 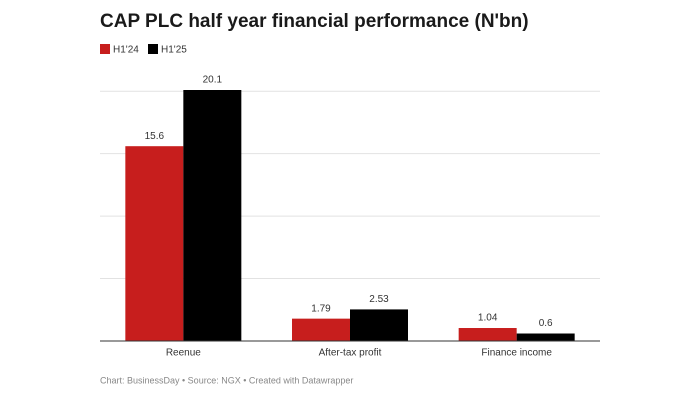 What do you see at coordinates (546, 323) in the screenshot?
I see `value-label: 0.6` at bounding box center [546, 323].